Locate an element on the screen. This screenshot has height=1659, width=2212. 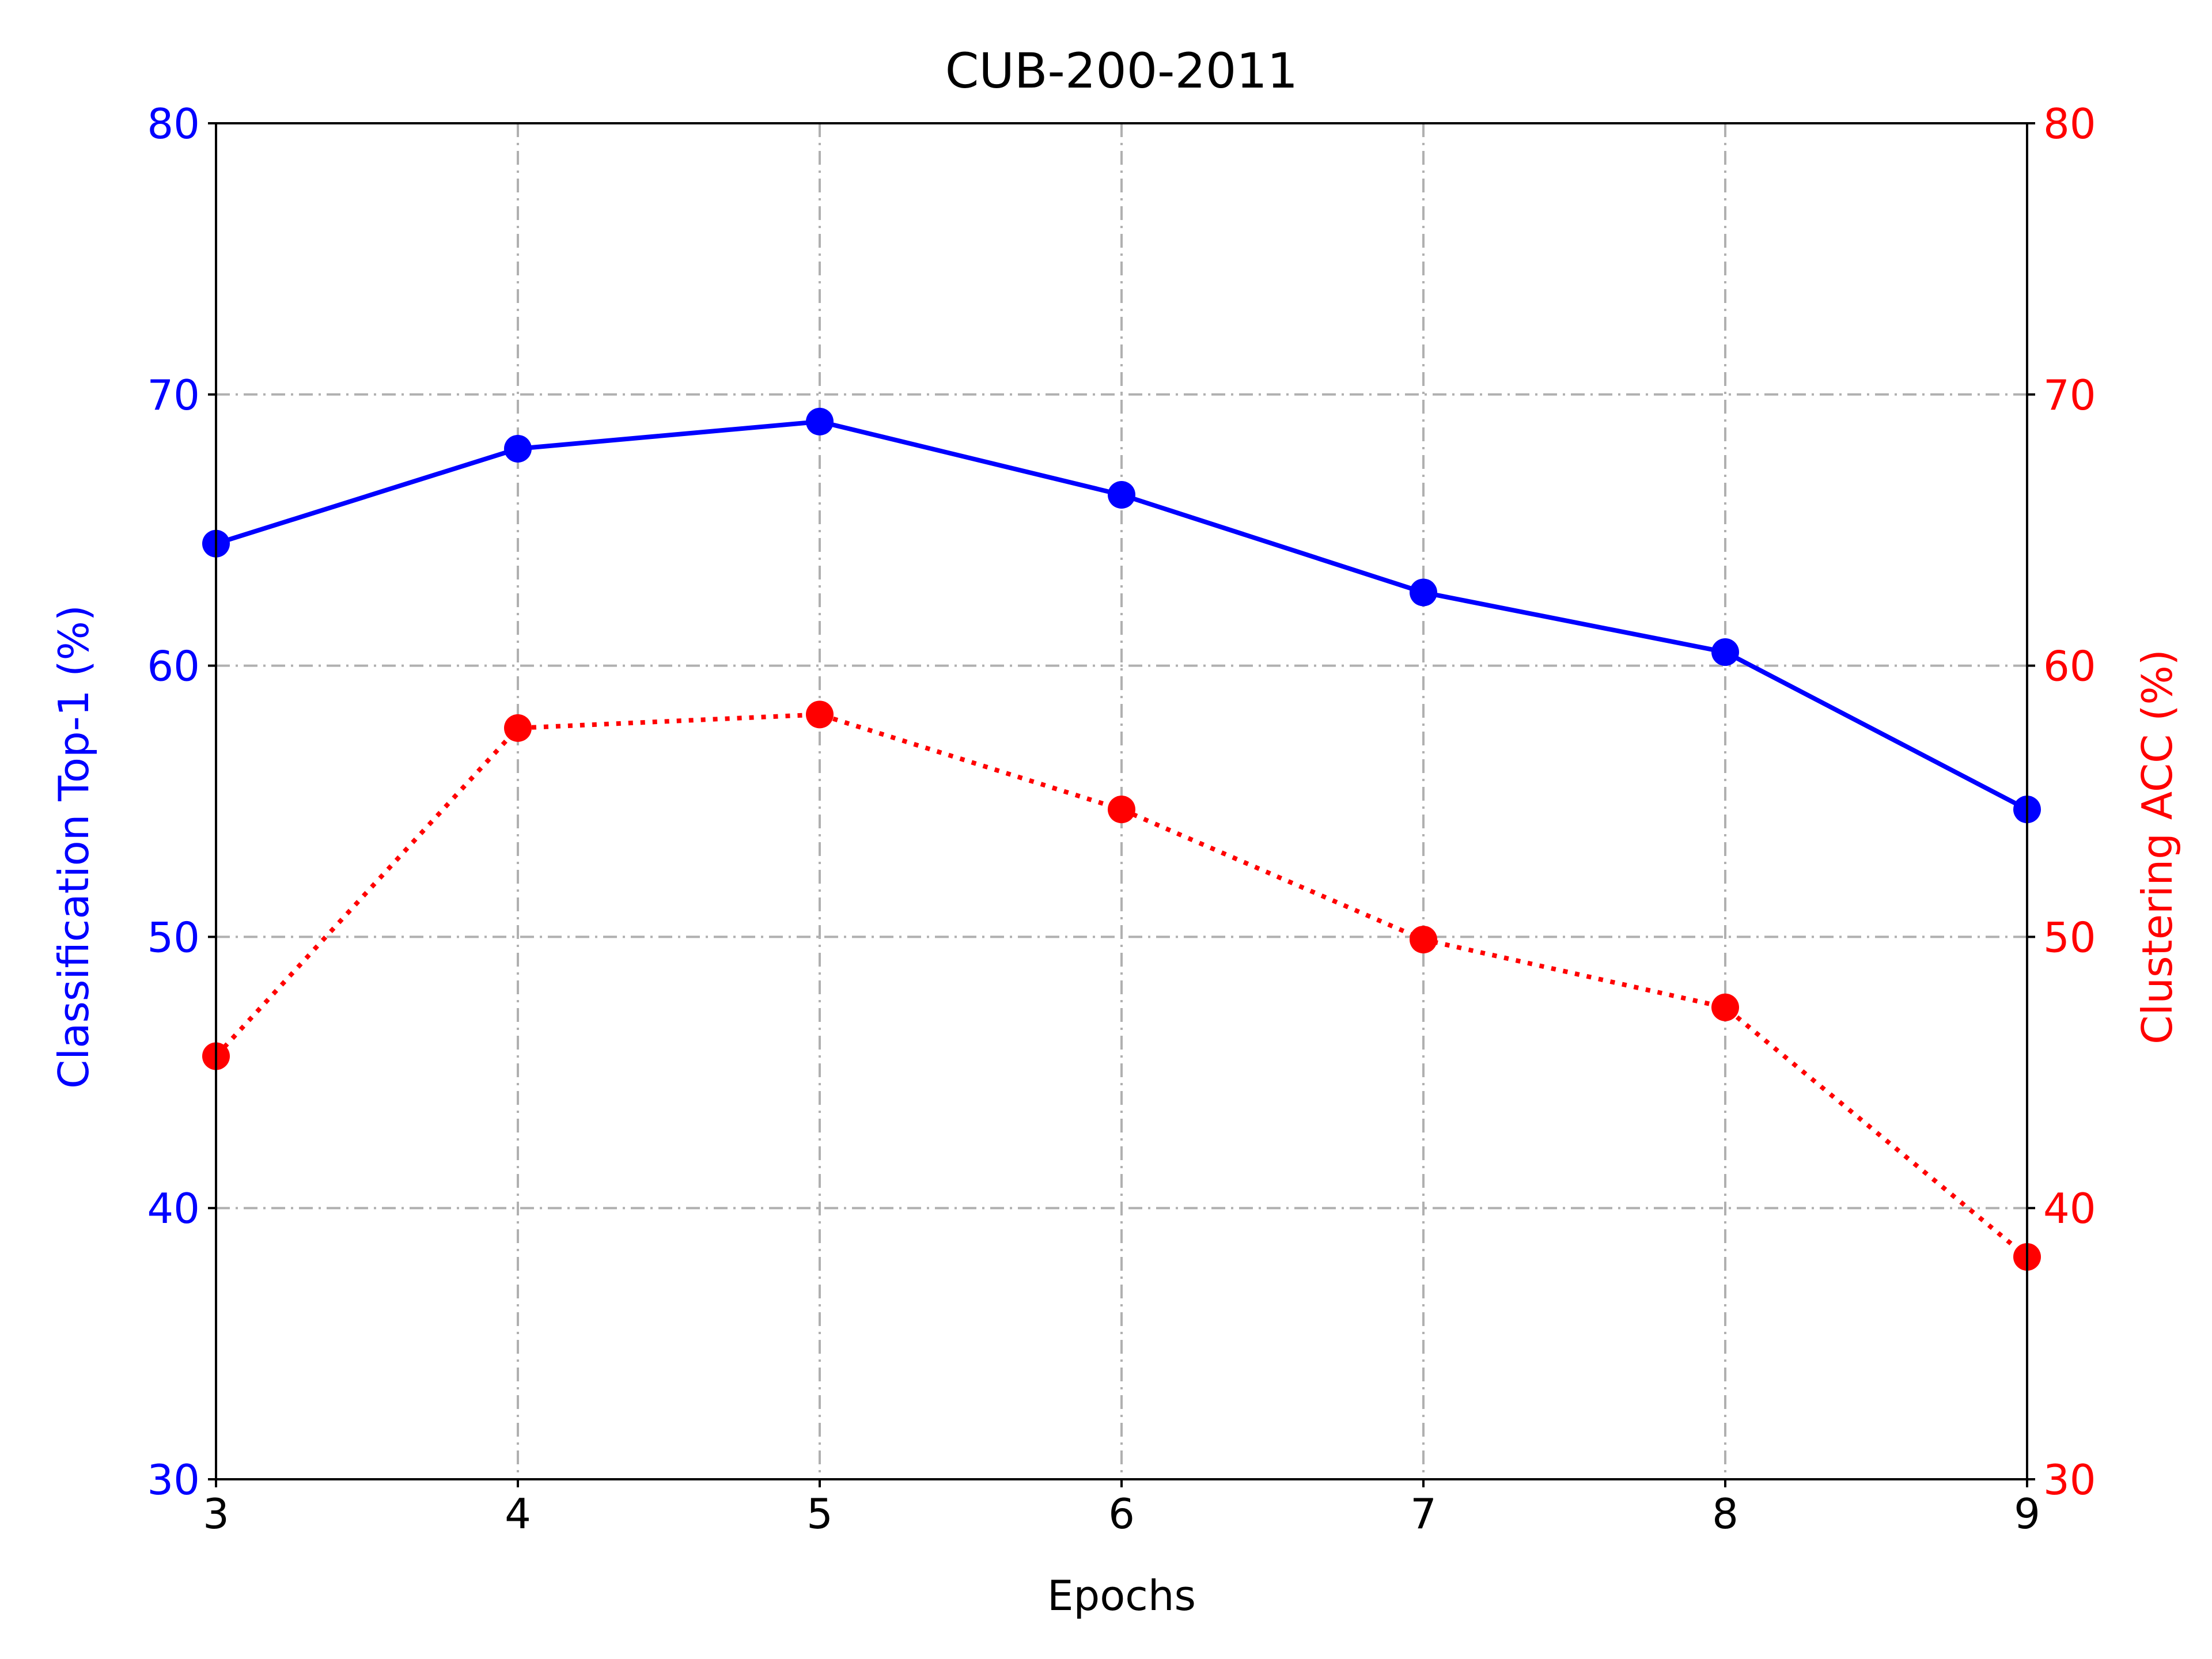
y-axis-label-left: Classification Top-1 (%) is located at coordinates (74, 847).